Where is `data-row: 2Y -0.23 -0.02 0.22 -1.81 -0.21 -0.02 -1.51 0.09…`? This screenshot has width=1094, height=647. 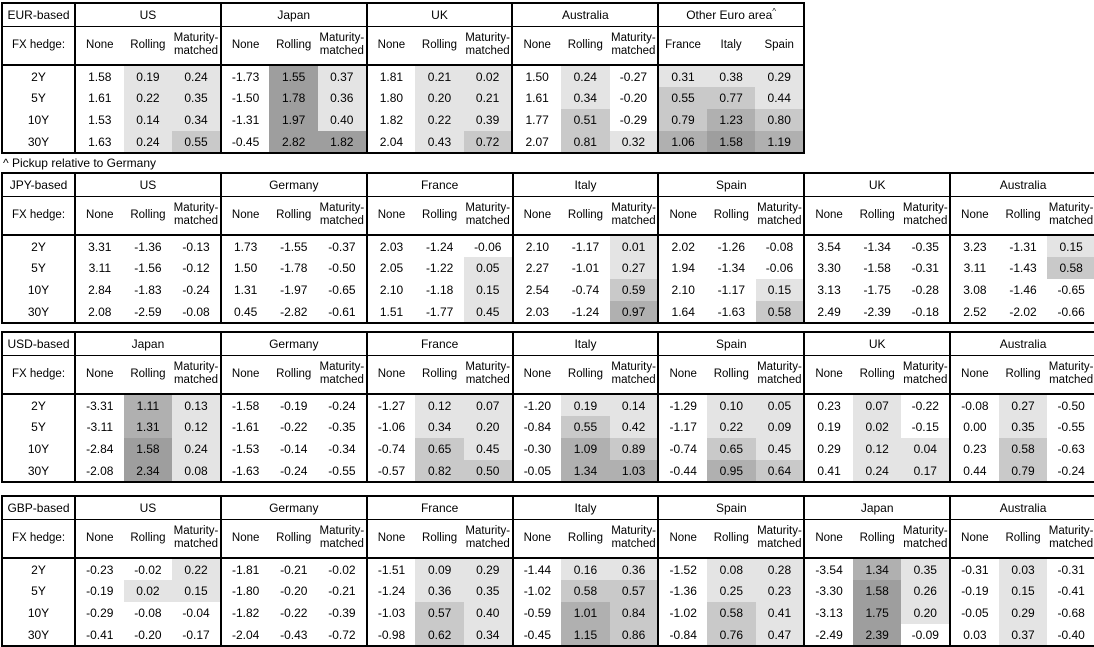
data-row: 2Y -0.23 -0.02 0.22 -1.81 -0.21 -0.02 -1.51 0.09… is located at coordinates (548, 569).